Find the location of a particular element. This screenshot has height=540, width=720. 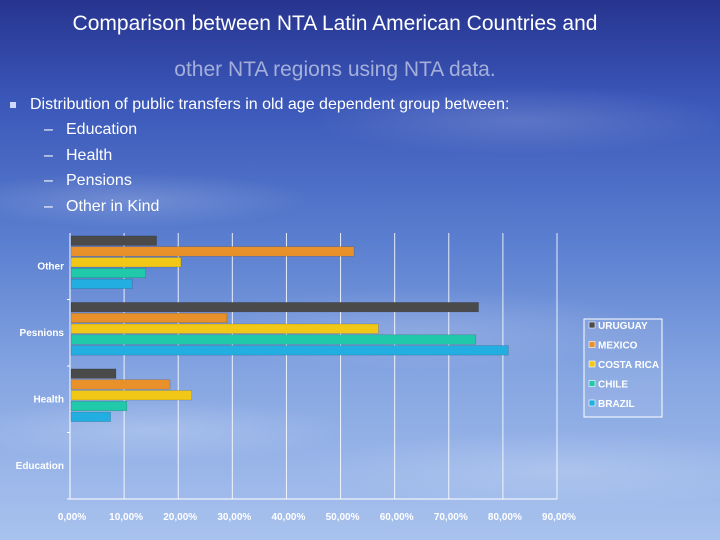

category-label: Education is located at coordinates (40, 466).